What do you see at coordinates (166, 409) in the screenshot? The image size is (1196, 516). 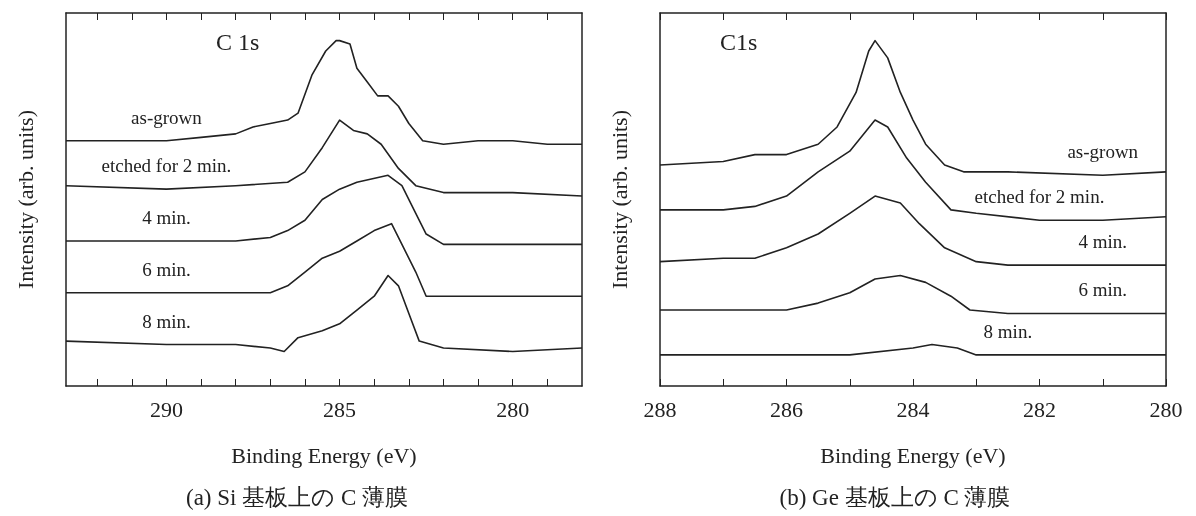 I see `x-tick-label: 290` at bounding box center [166, 409].